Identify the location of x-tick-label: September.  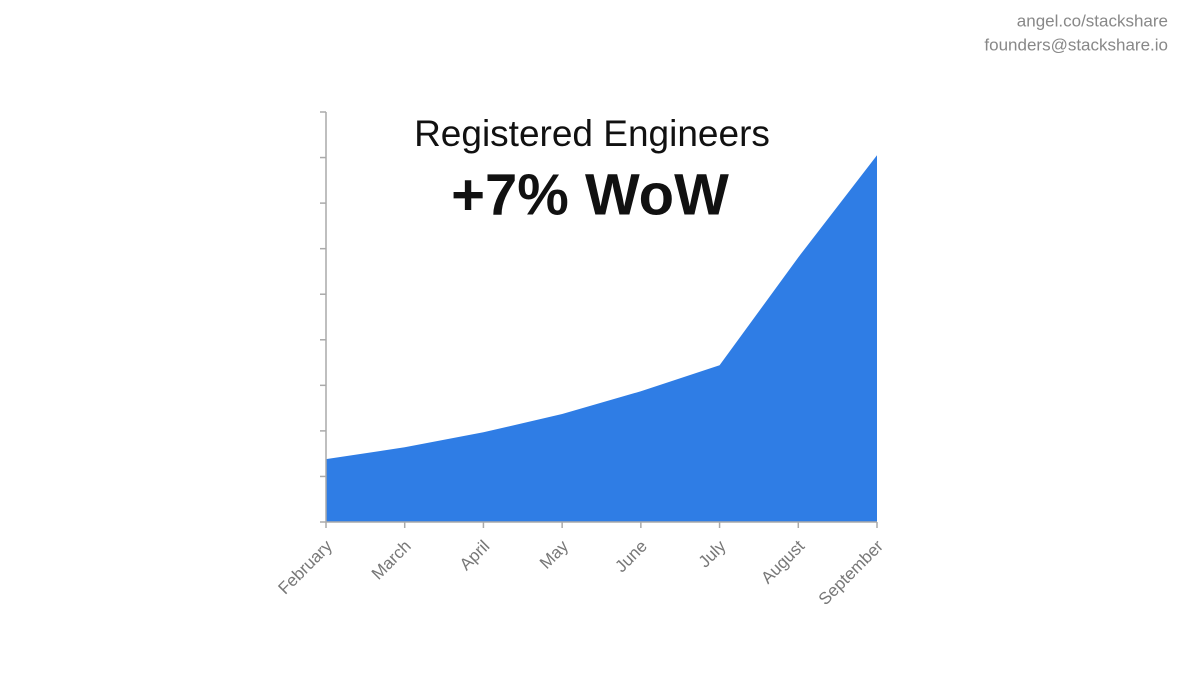
(851, 572).